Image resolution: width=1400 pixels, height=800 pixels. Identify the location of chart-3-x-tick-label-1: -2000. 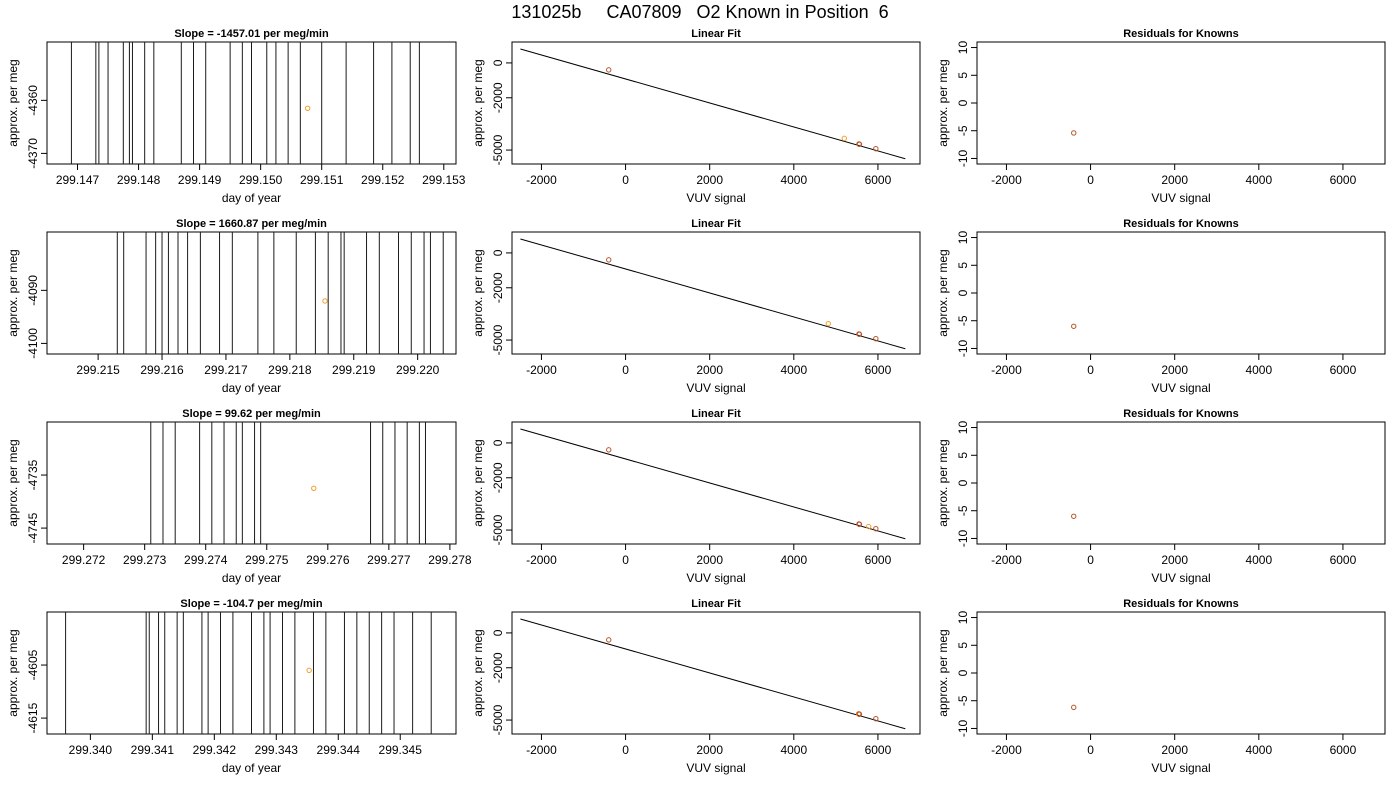
(1006, 180).